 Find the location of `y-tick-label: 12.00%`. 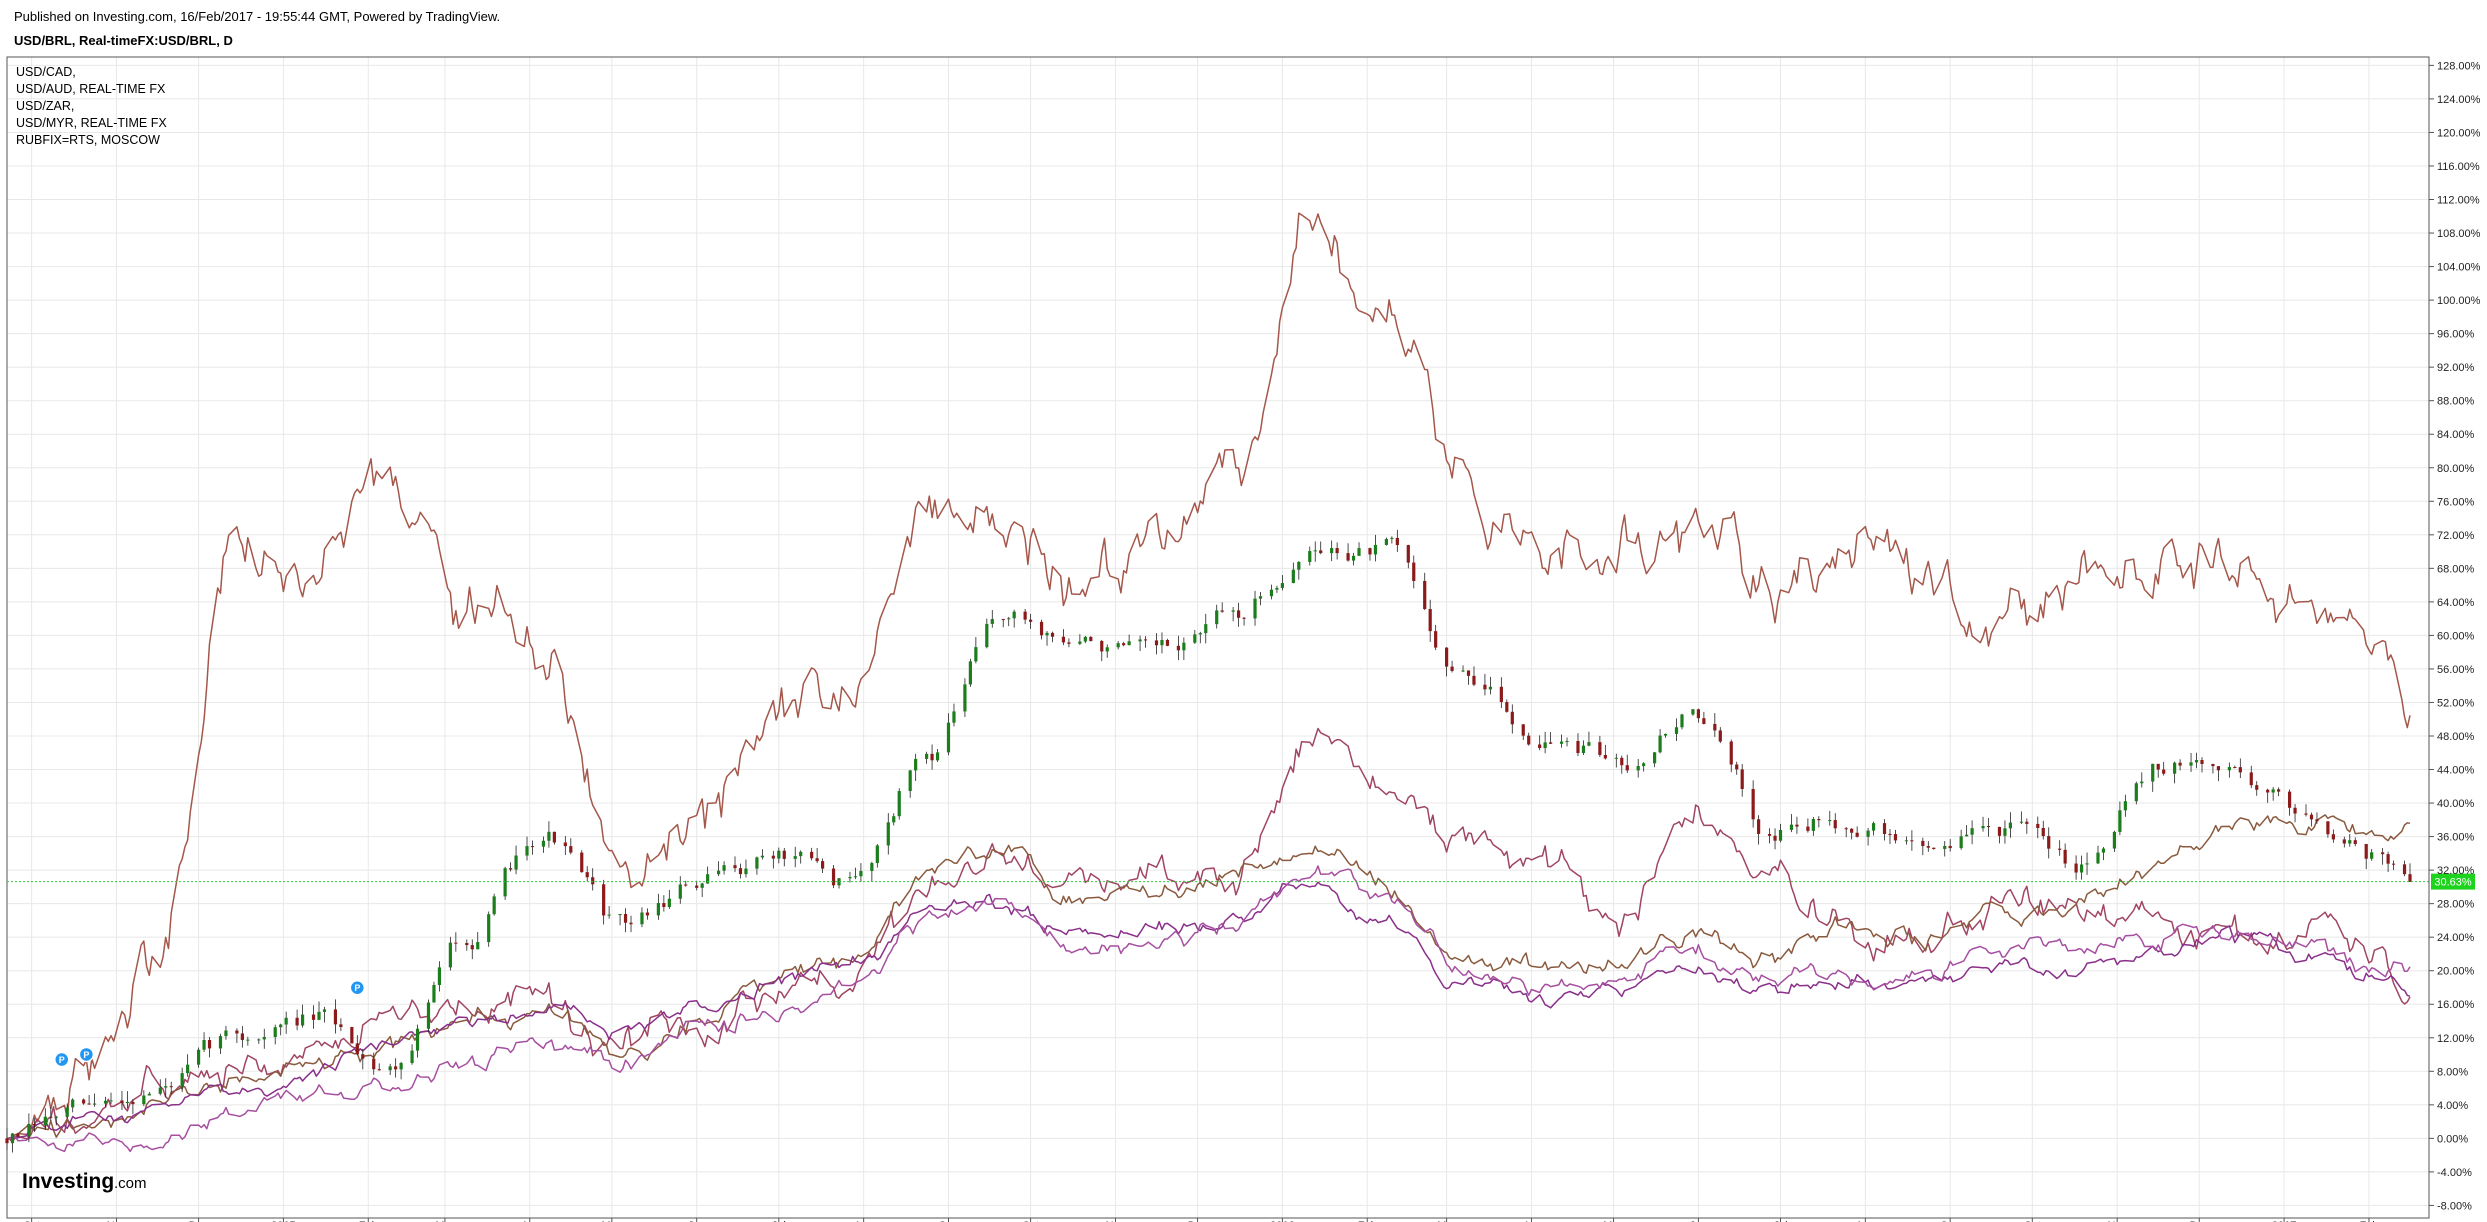

y-tick-label: 12.00% is located at coordinates (2456, 1039).